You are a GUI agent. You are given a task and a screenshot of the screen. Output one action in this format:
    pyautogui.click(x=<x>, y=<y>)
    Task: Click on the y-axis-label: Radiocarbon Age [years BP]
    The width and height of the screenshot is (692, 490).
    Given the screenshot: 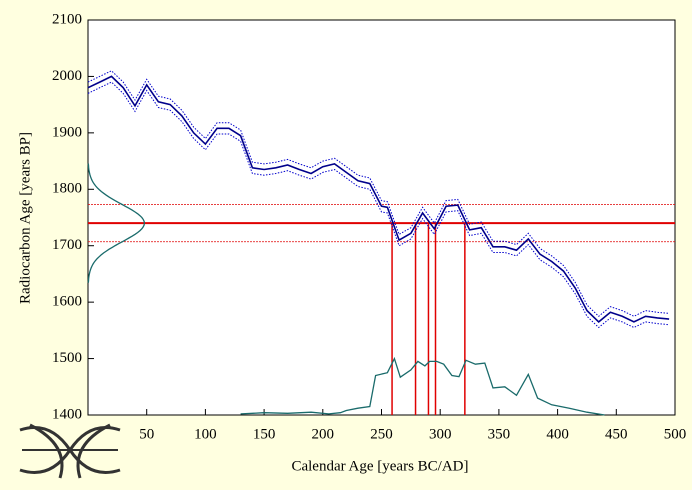 What is the action you would take?
    pyautogui.click(x=25, y=218)
    